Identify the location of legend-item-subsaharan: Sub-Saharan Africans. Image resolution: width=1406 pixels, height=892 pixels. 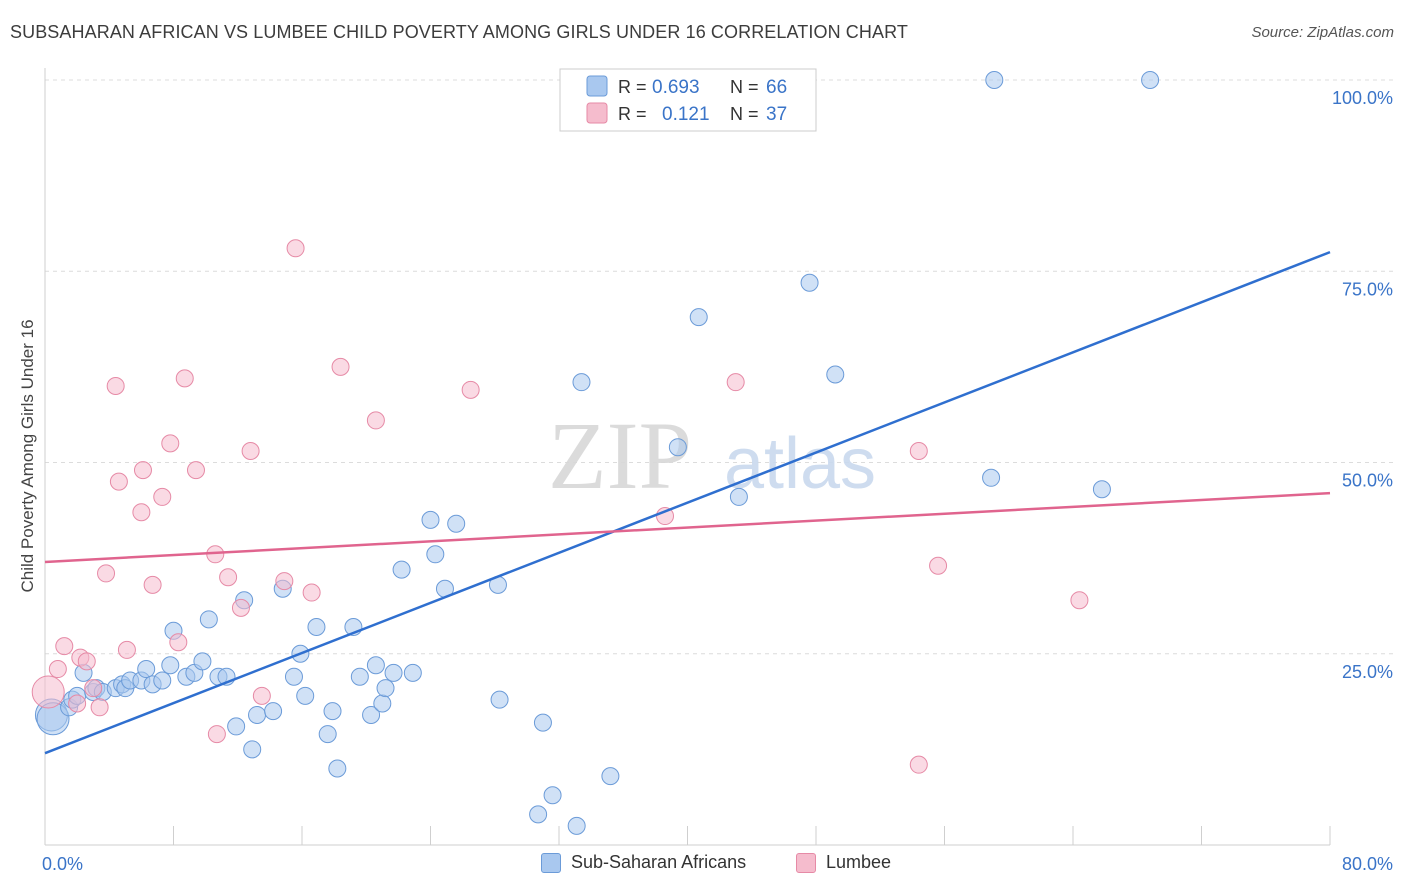
(643, 862).